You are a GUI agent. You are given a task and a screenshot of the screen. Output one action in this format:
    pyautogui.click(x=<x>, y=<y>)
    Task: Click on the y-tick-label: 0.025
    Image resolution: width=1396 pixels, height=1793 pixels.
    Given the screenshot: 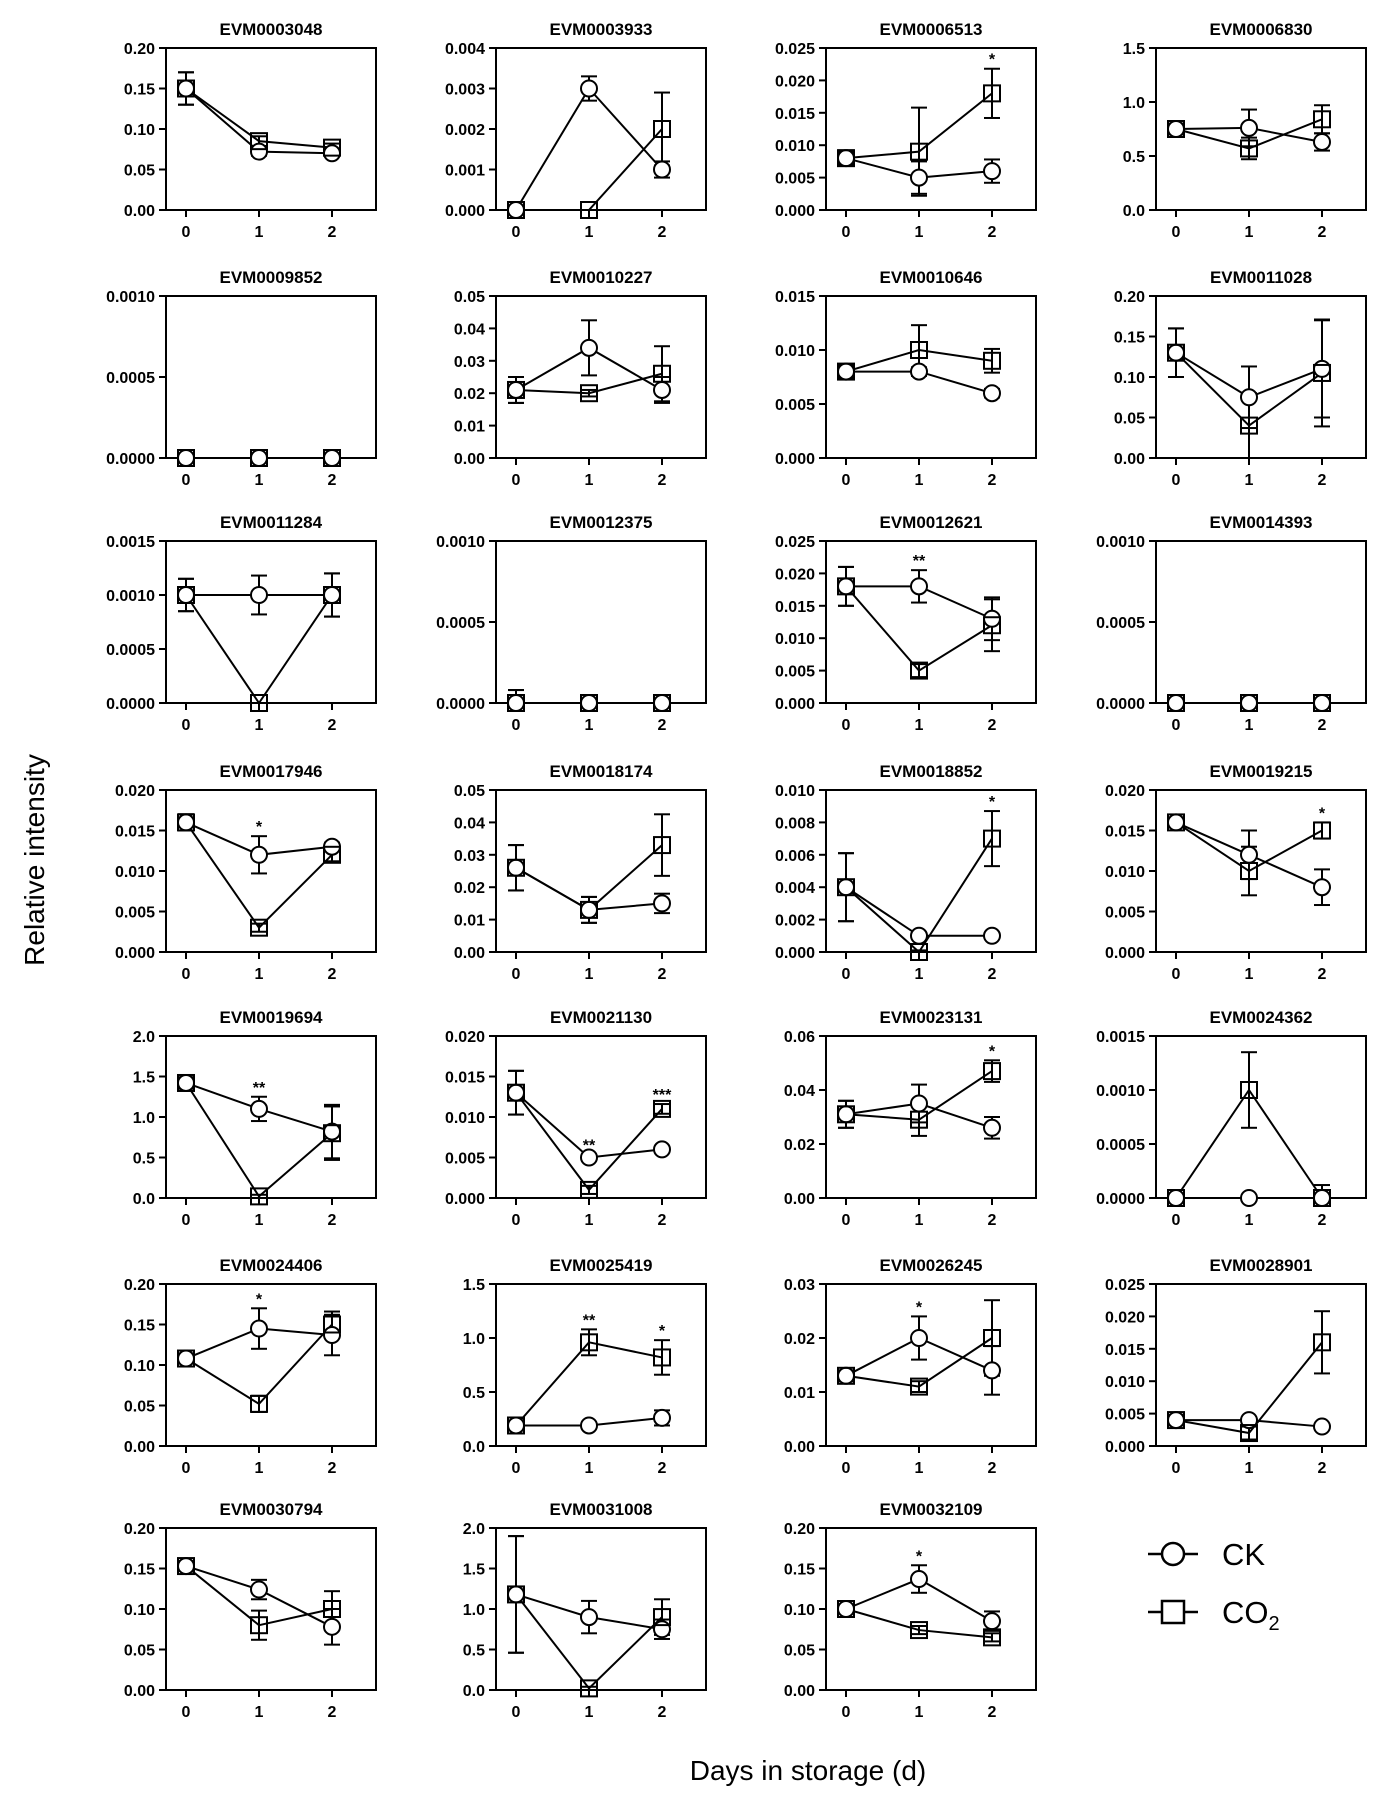 What is the action you would take?
    pyautogui.click(x=795, y=542)
    